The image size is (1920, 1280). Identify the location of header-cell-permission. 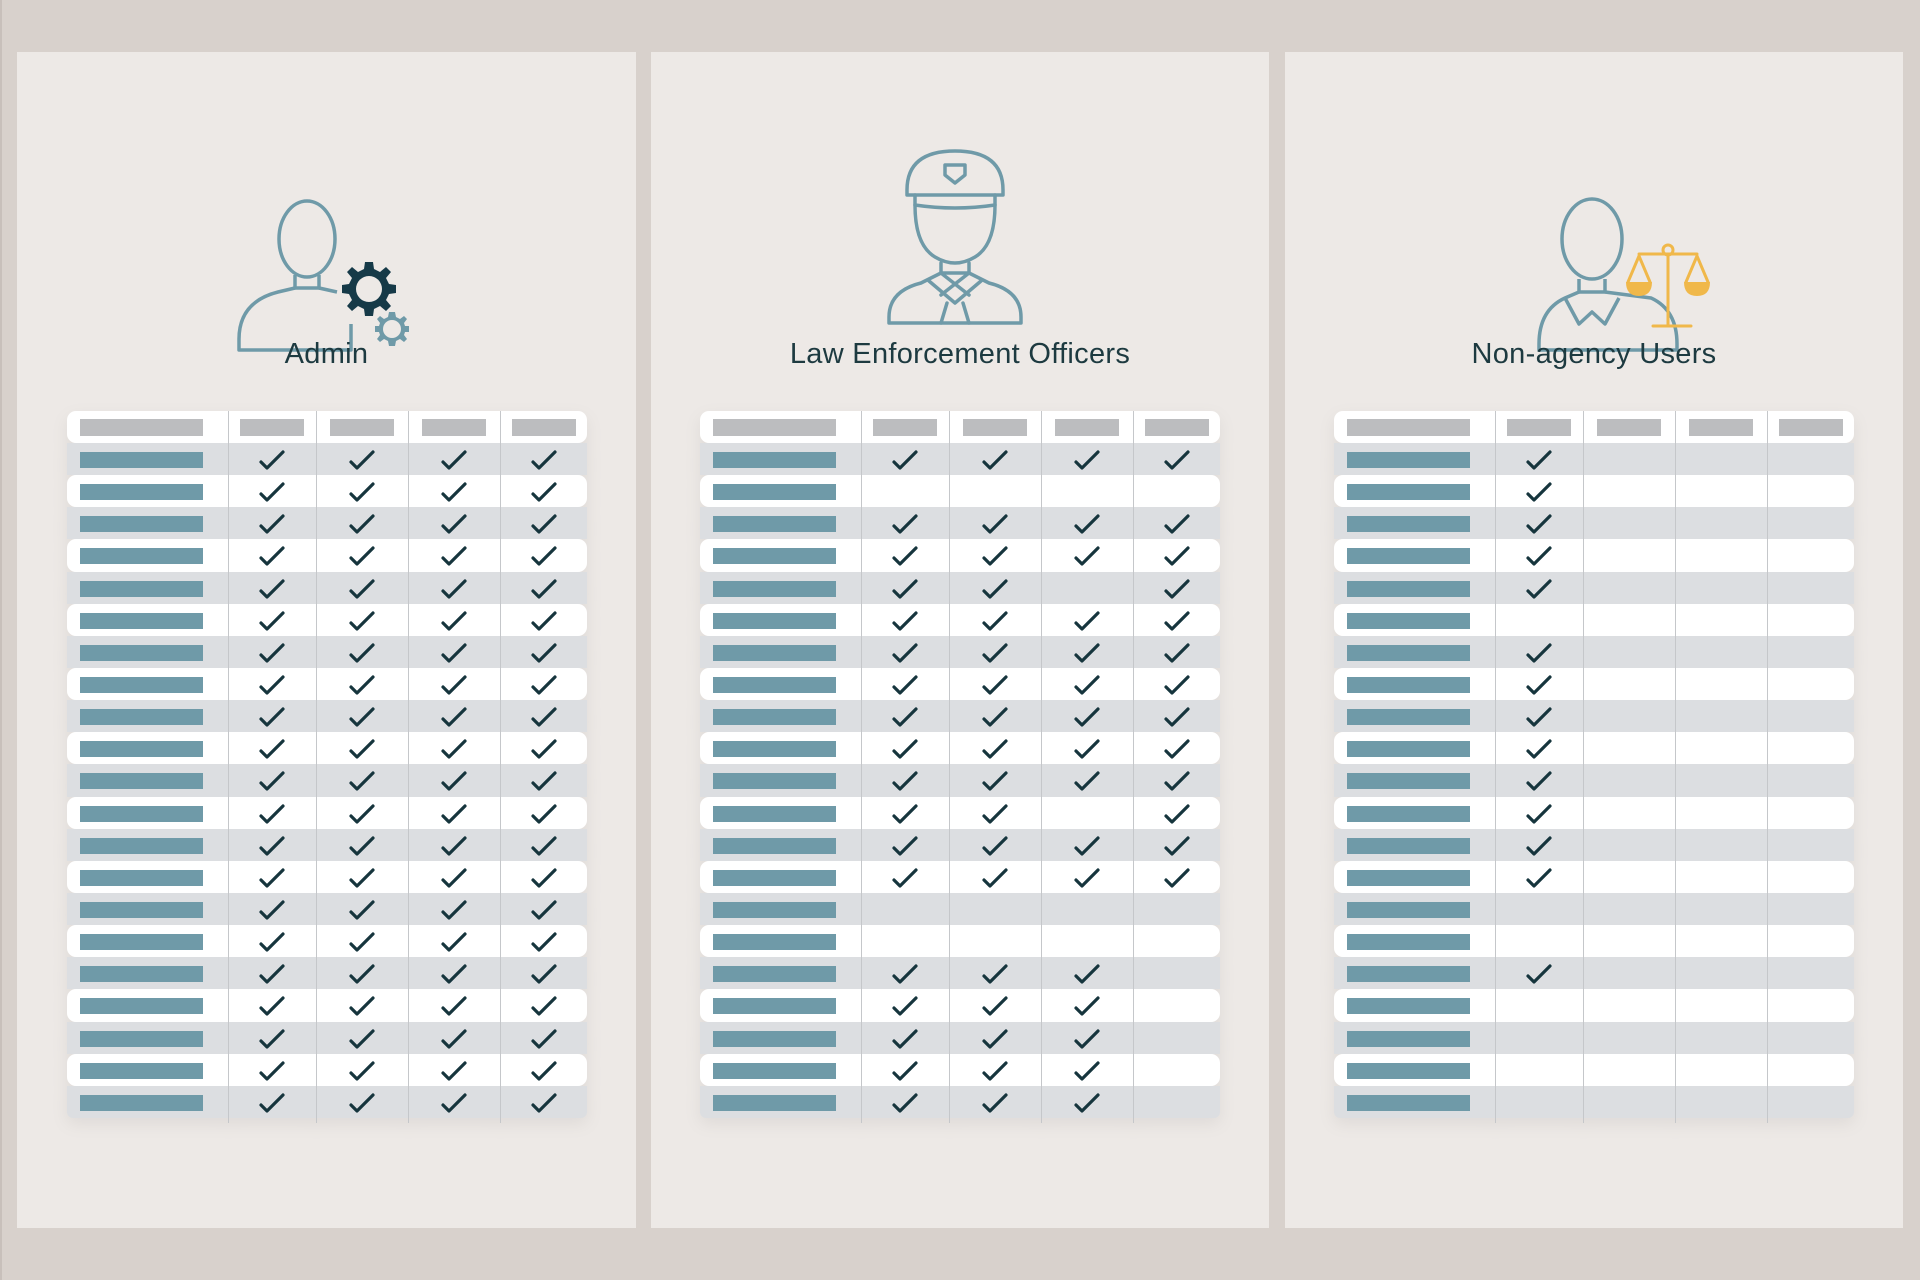
(905, 427).